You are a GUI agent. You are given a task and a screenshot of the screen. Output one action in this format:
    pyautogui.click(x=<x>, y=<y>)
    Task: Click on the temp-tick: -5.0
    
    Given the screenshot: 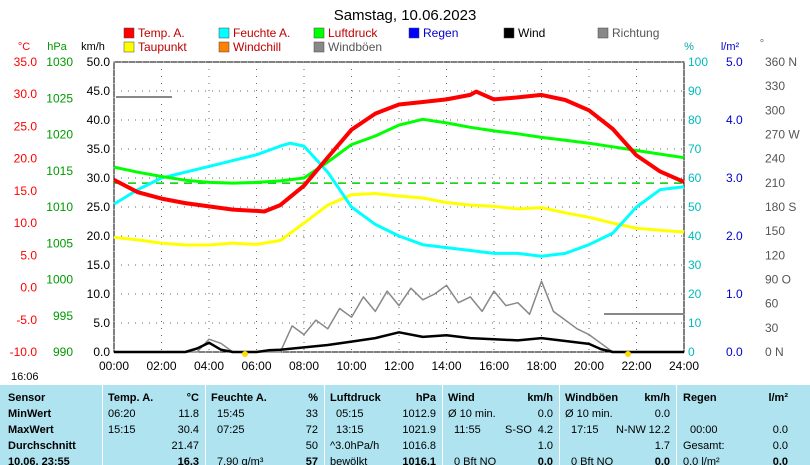 What is the action you would take?
    pyautogui.click(x=26, y=320)
    